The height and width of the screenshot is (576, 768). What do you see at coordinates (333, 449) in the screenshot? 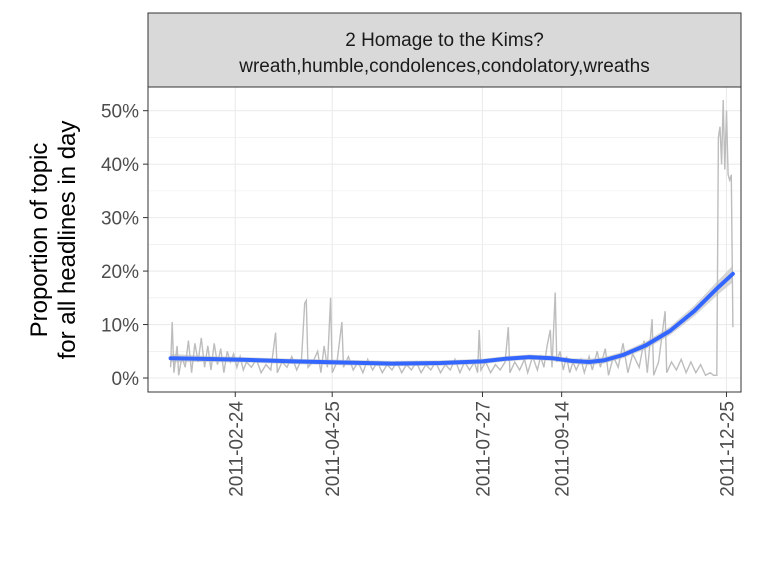
I see `x-tick-label: 2011-04-25` at bounding box center [333, 449].